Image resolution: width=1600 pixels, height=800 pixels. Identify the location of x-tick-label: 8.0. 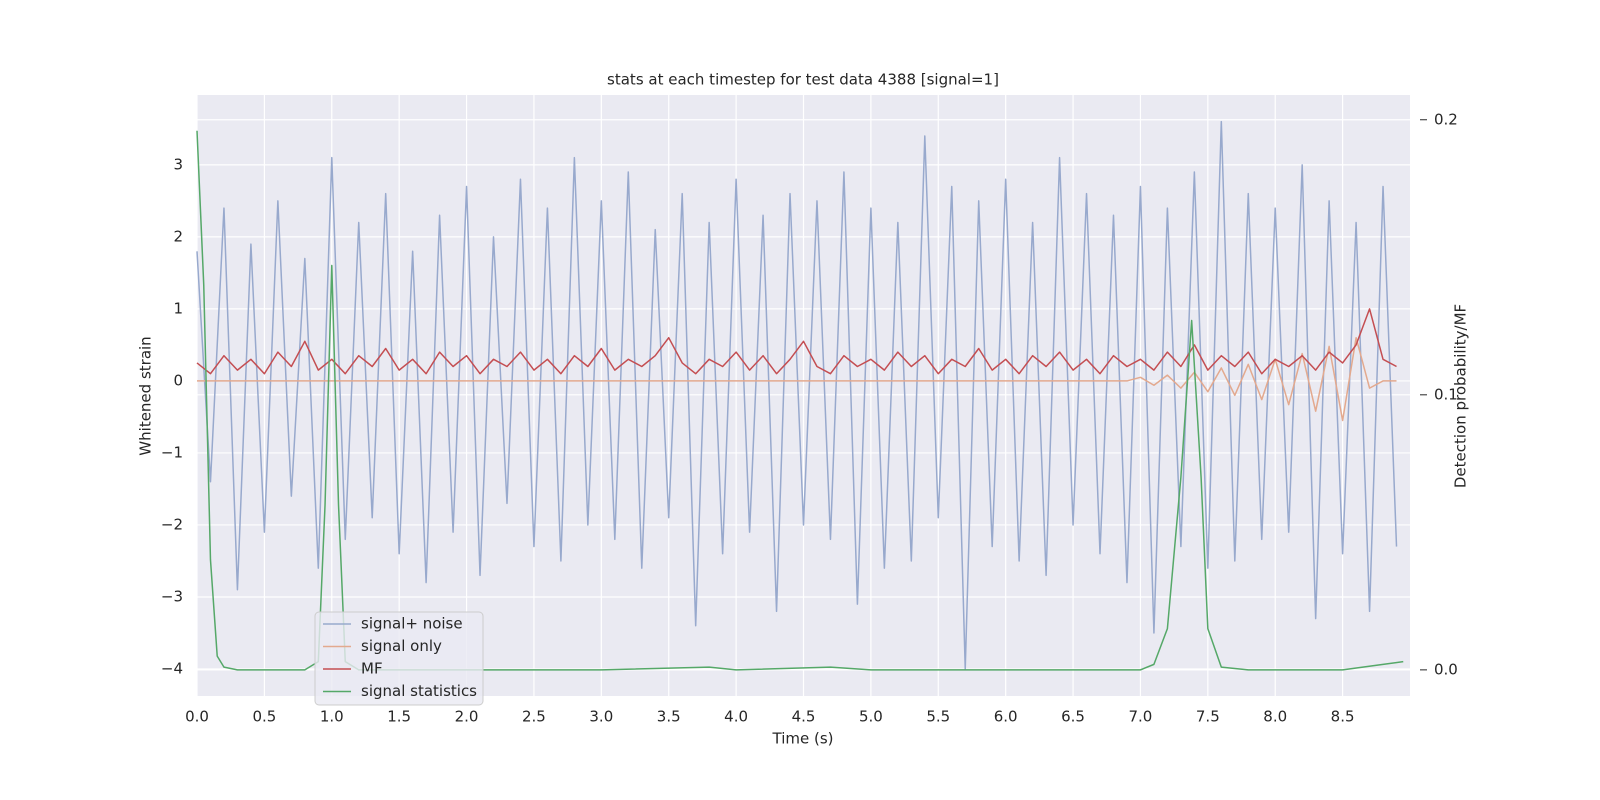
(1275, 717).